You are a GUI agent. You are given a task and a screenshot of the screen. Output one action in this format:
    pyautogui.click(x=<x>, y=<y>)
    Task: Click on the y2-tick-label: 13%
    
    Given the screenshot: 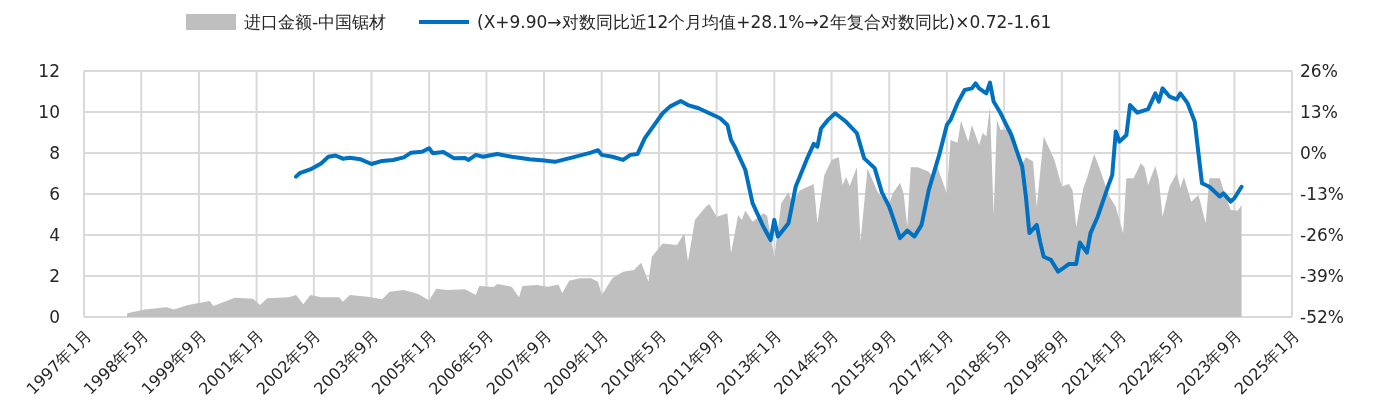 What is the action you would take?
    pyautogui.click(x=1319, y=111)
    